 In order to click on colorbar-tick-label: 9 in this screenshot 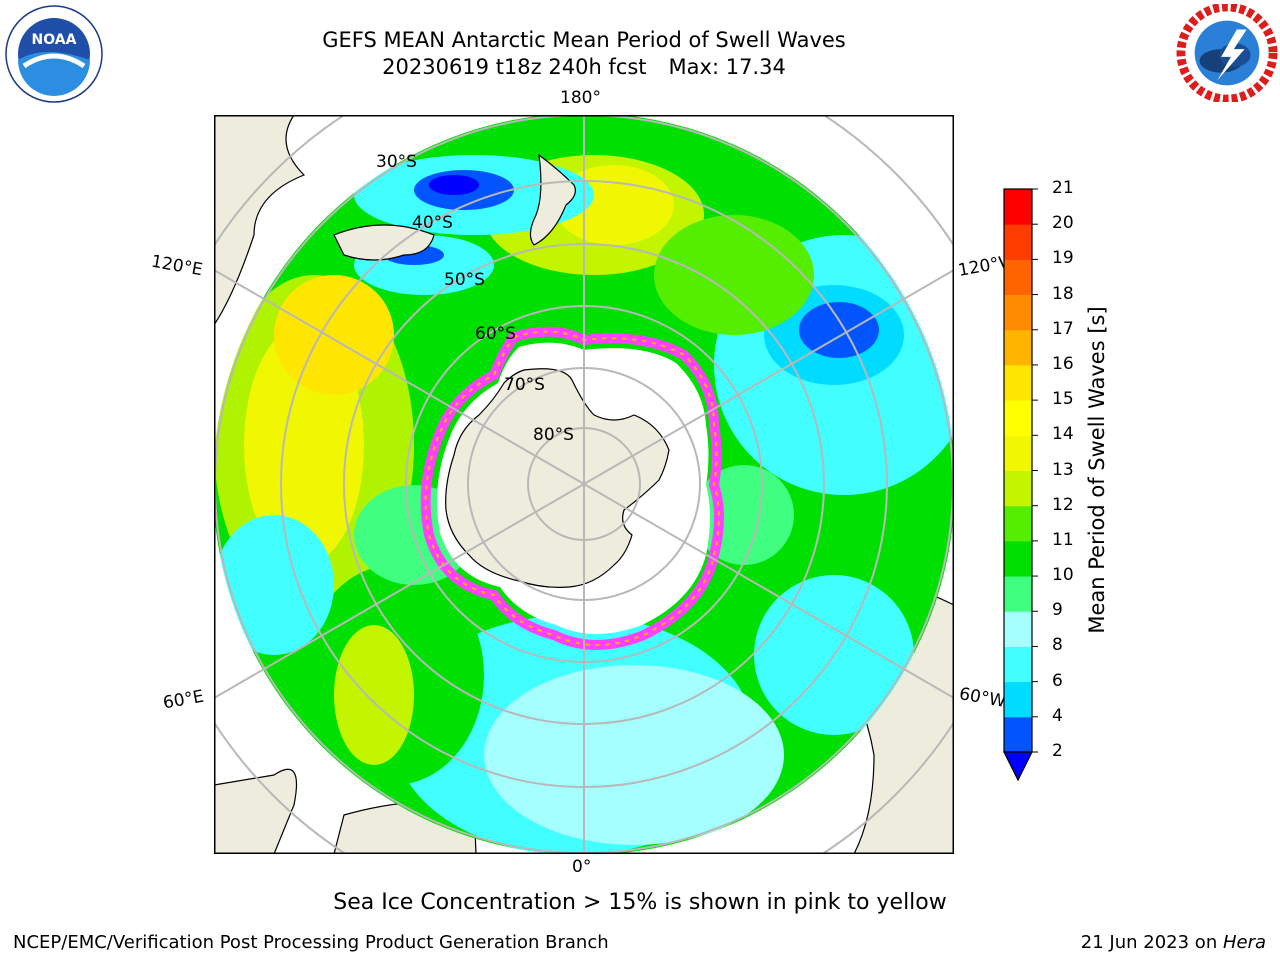, I will do `click(1057, 610)`.